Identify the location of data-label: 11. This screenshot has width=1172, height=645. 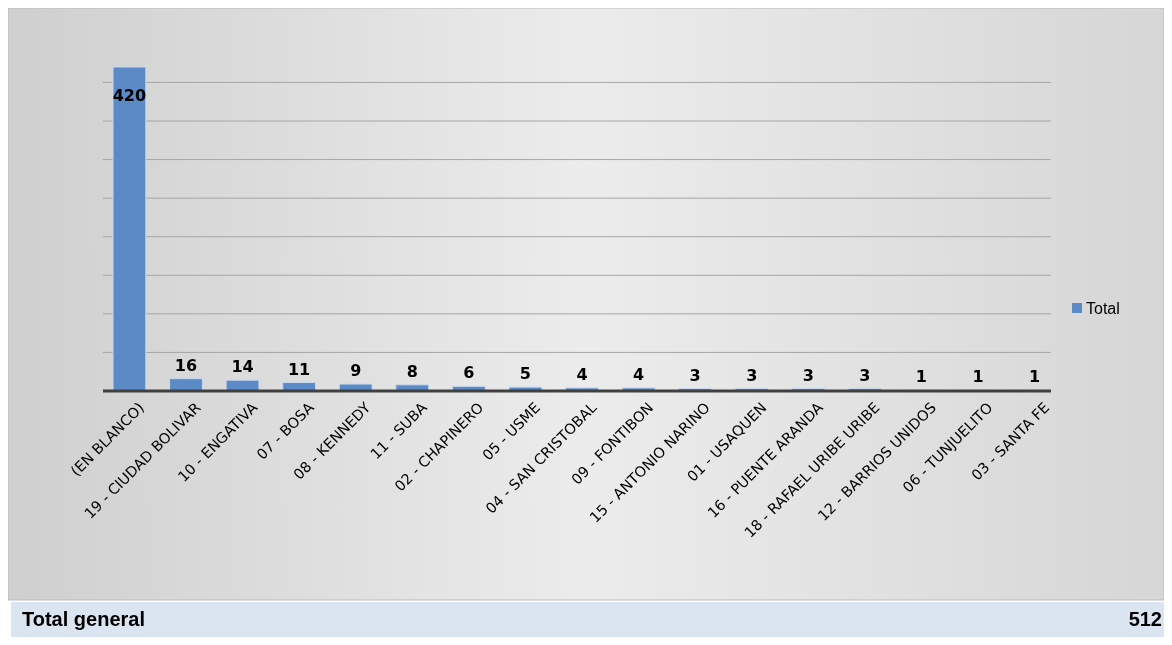
(299, 369).